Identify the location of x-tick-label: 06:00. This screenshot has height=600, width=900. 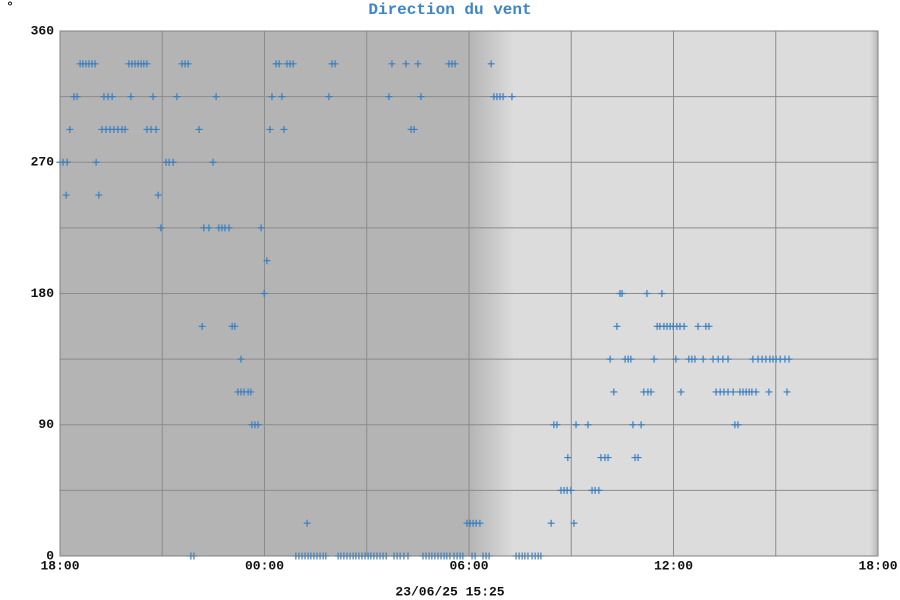
(468, 565).